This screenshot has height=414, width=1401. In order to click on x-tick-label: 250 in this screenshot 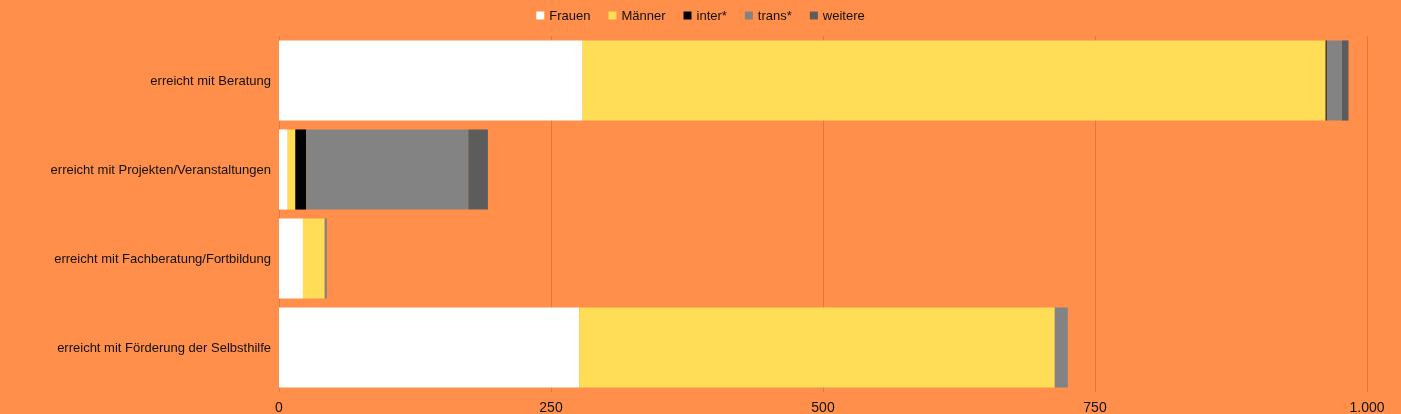, I will do `click(551, 406)`.